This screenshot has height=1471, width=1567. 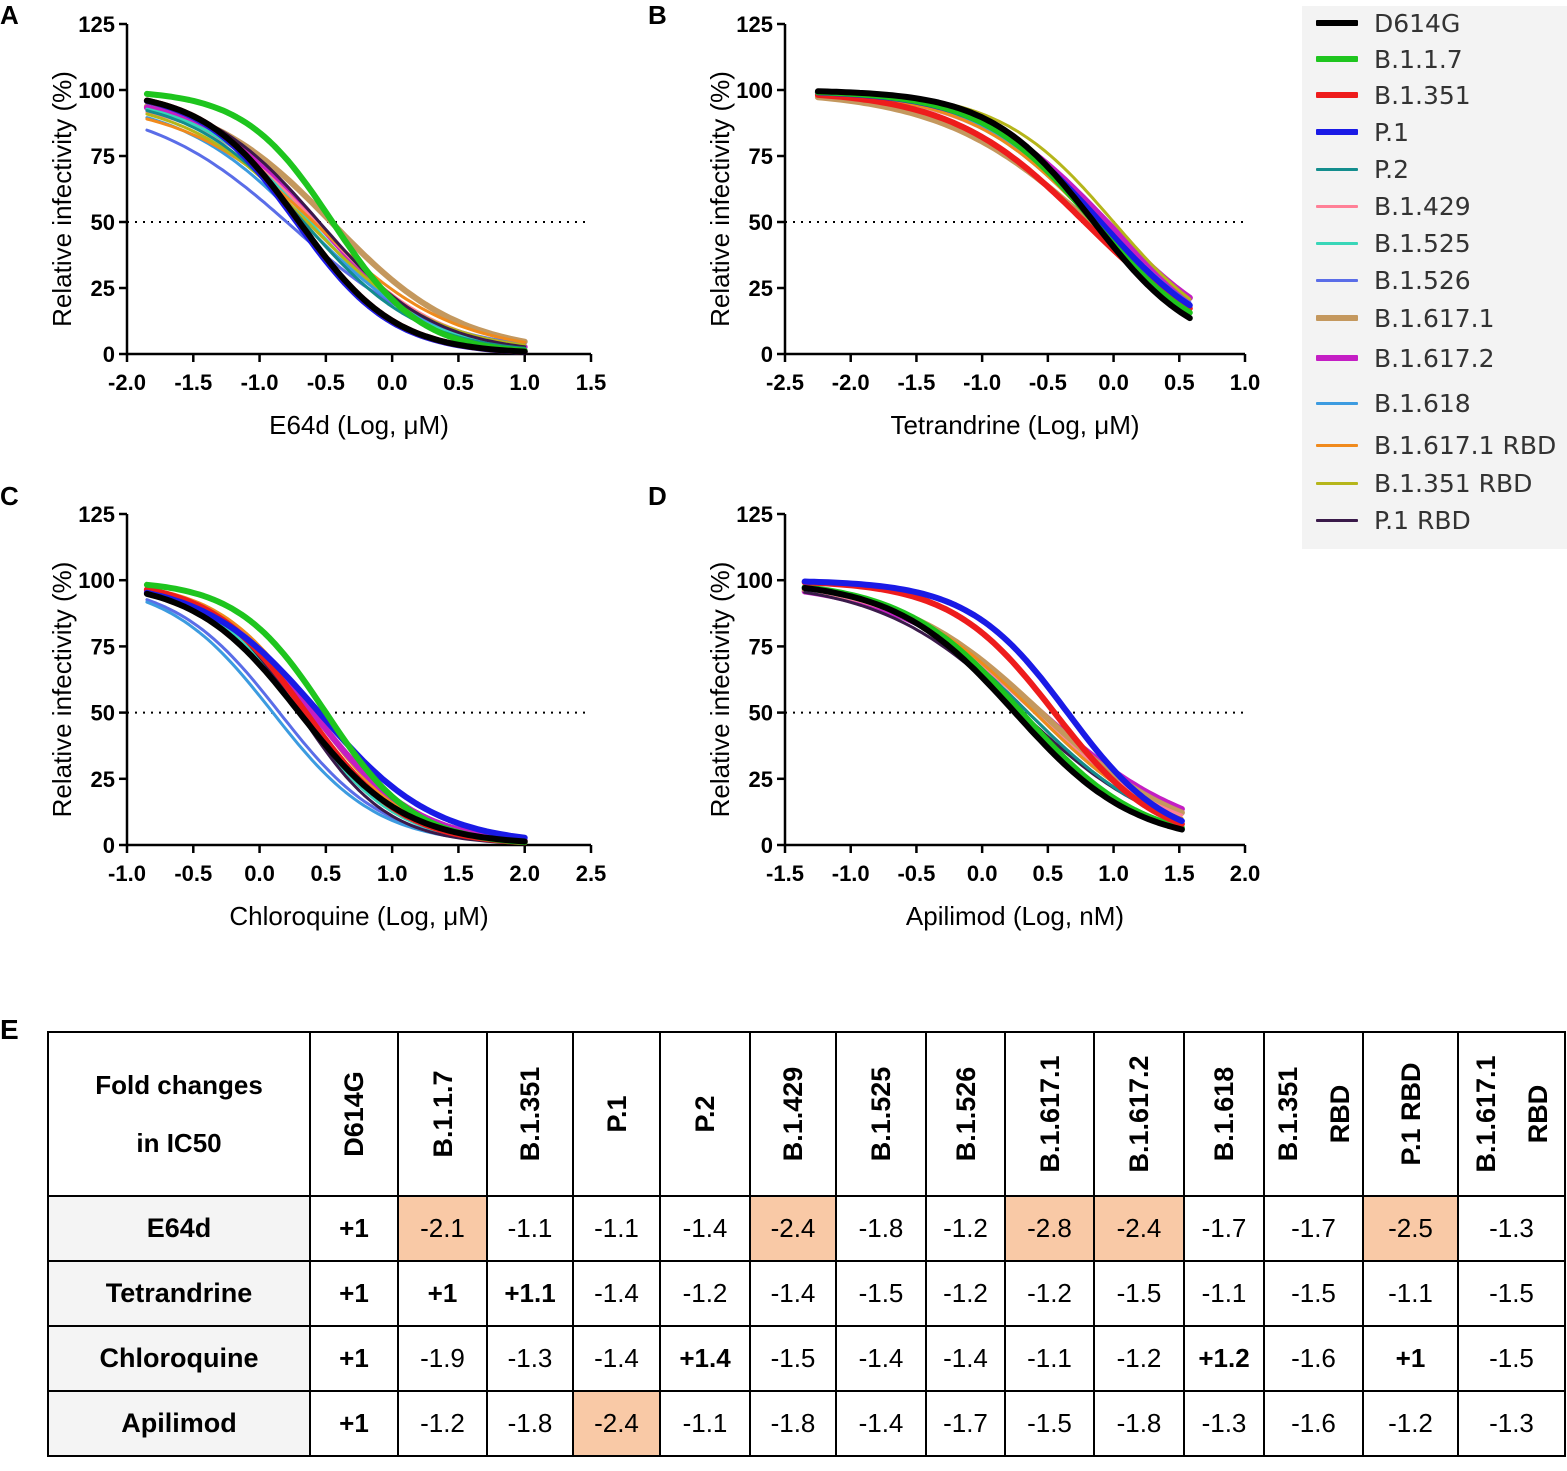 What do you see at coordinates (1422, 243) in the screenshot?
I see `legend-label: B.1.525` at bounding box center [1422, 243].